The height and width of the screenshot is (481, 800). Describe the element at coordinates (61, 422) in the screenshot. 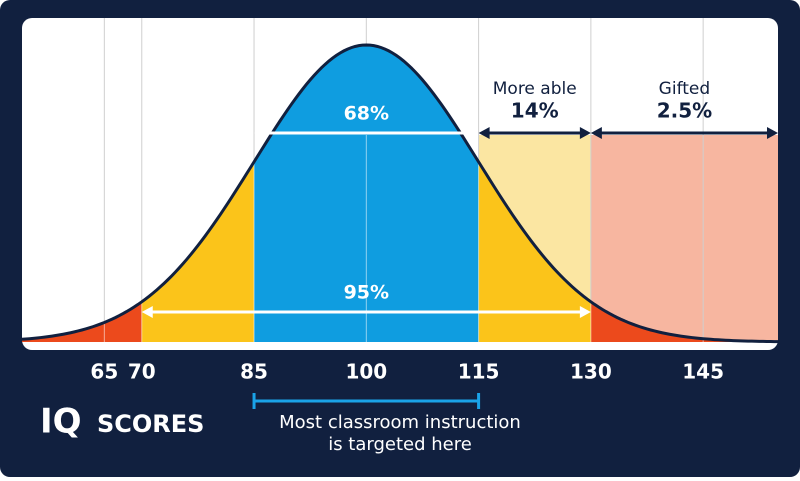

I see `axis-title-main: IQ` at that location.